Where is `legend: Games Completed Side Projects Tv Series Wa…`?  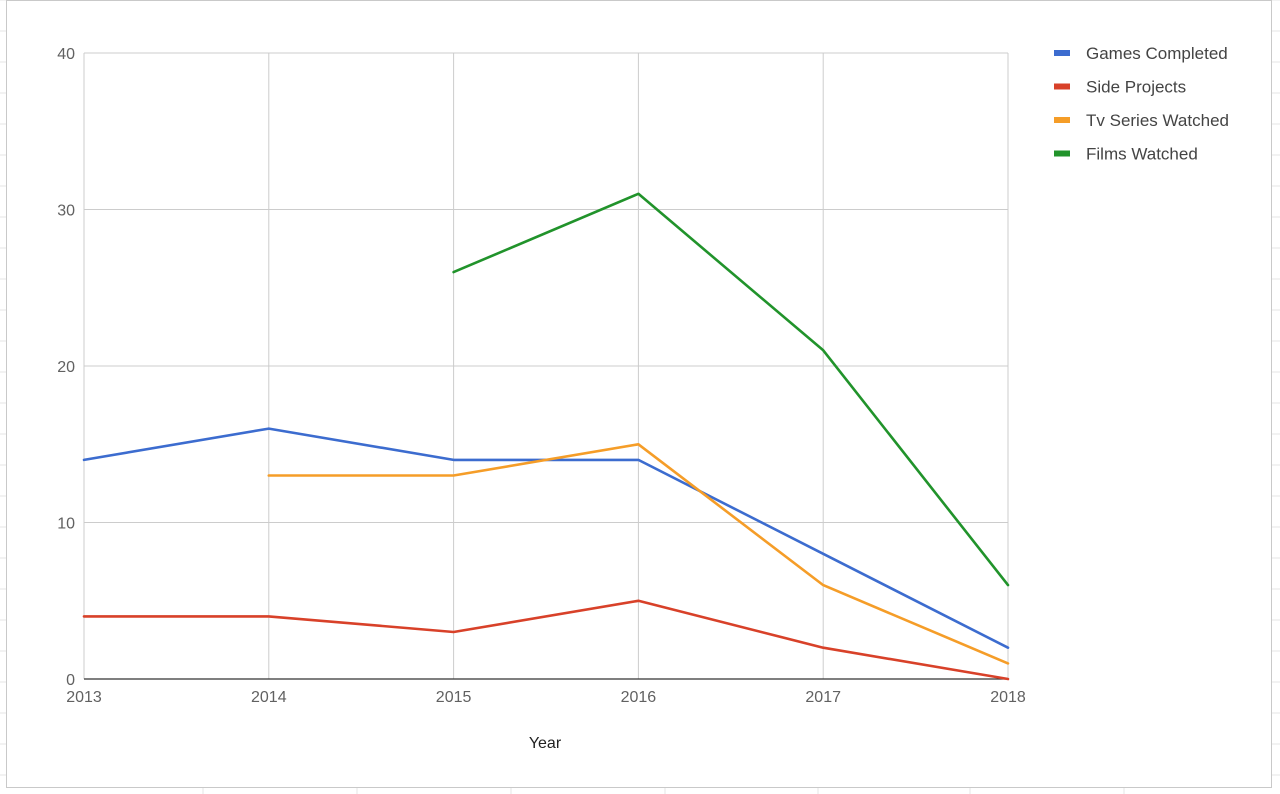
legend: Games Completed Side Projects Tv Series Wa… is located at coordinates (1141, 104).